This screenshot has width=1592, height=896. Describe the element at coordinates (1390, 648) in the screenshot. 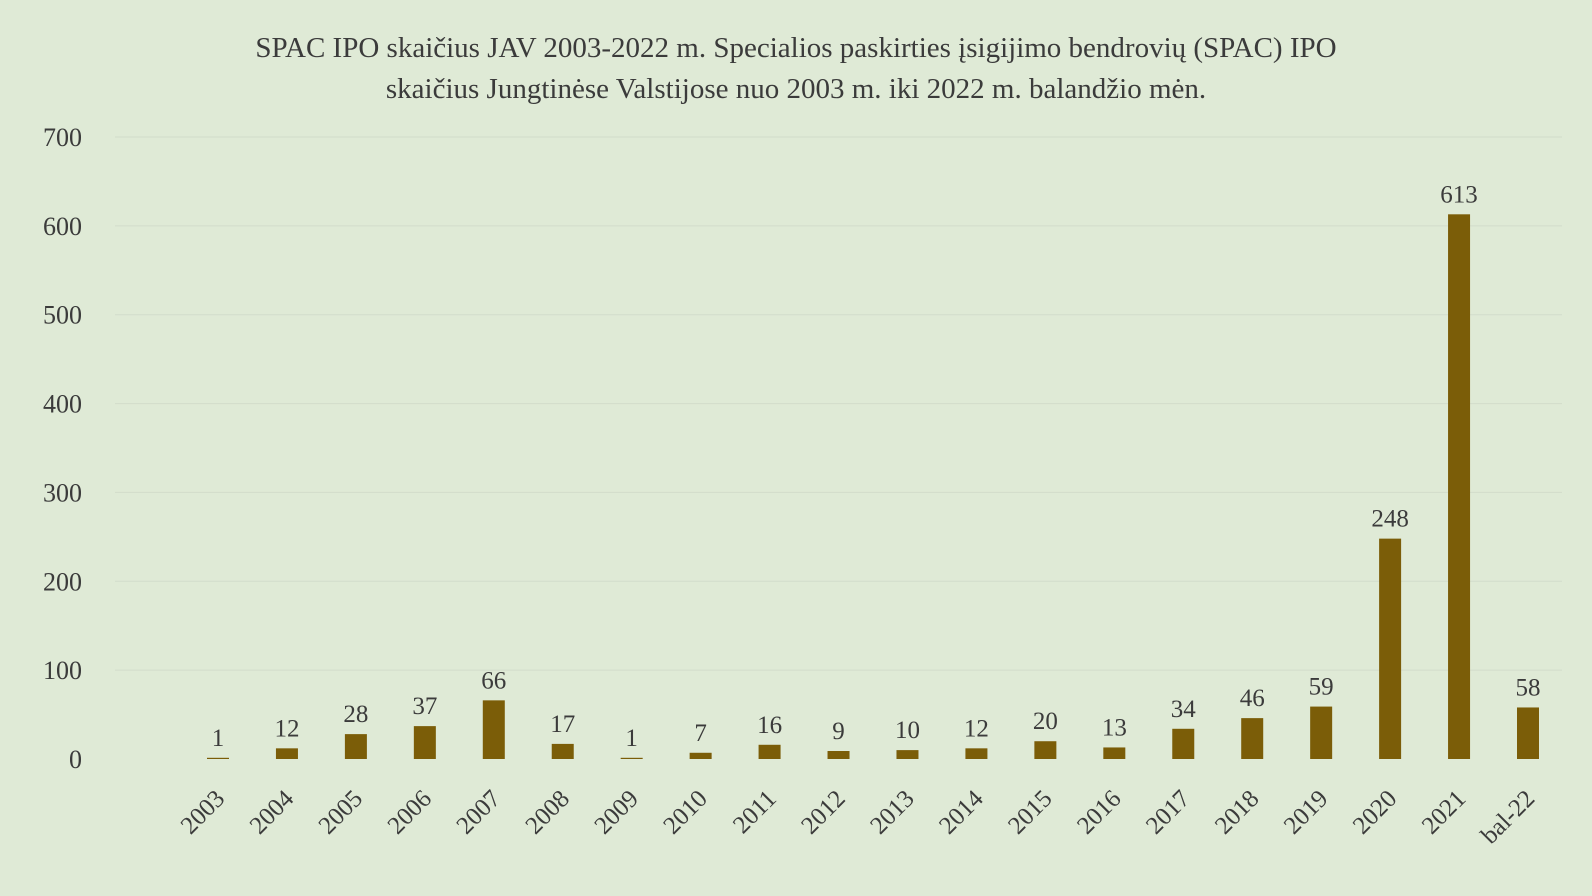

I see `bar-2020` at that location.